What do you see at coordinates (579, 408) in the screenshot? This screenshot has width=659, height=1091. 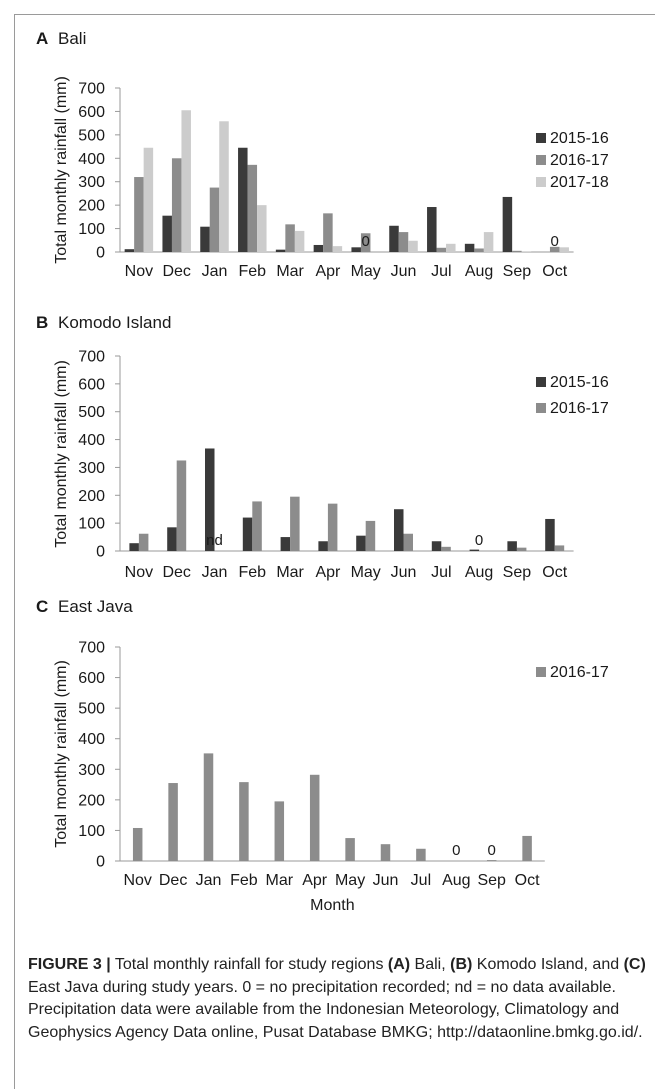 I see `panel-b-legend-label: 2016-17` at bounding box center [579, 408].